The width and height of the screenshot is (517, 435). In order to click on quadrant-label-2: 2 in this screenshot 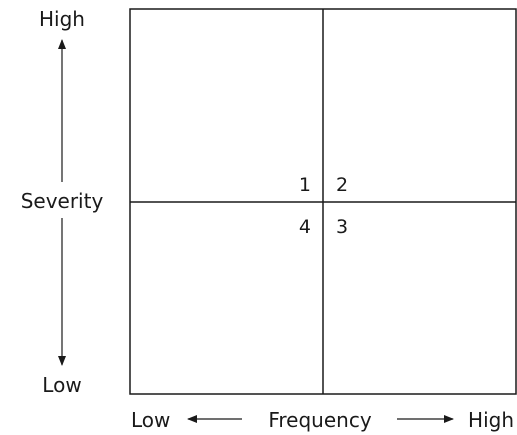, I will do `click(342, 185)`.